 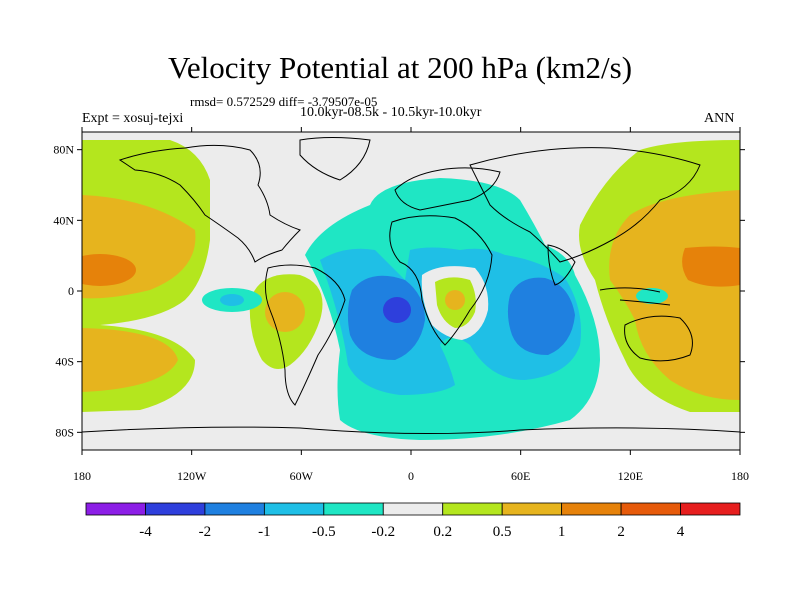 I want to click on lat-tick-label: 0, so click(x=71, y=291).